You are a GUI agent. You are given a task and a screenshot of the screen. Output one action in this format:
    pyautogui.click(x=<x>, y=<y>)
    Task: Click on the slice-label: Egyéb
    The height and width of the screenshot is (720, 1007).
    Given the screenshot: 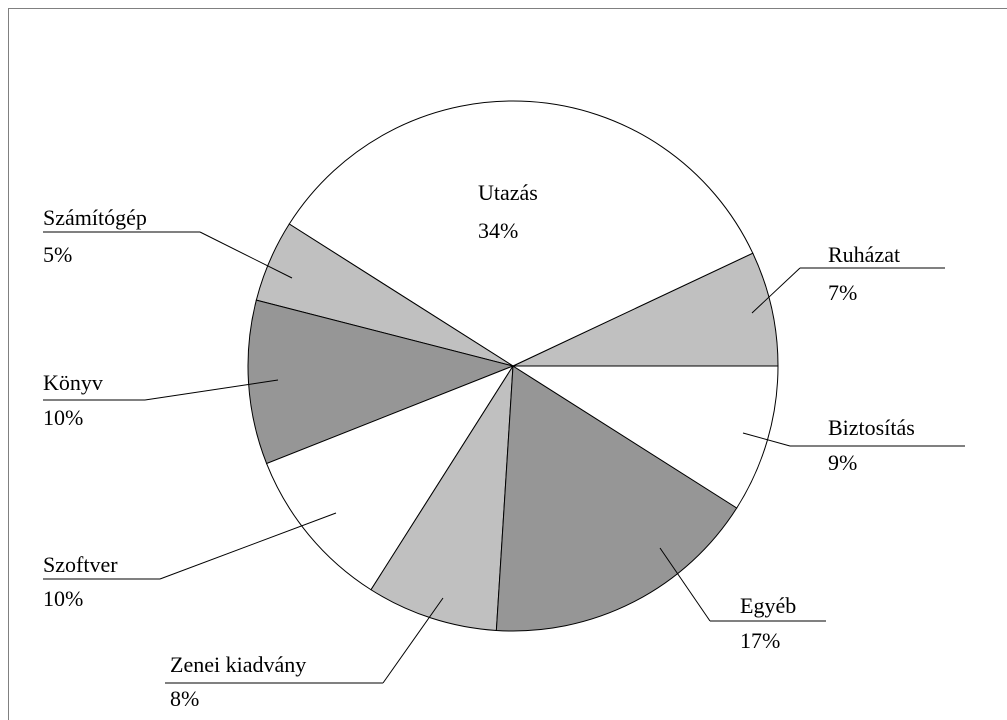 What is the action you would take?
    pyautogui.click(x=768, y=605)
    